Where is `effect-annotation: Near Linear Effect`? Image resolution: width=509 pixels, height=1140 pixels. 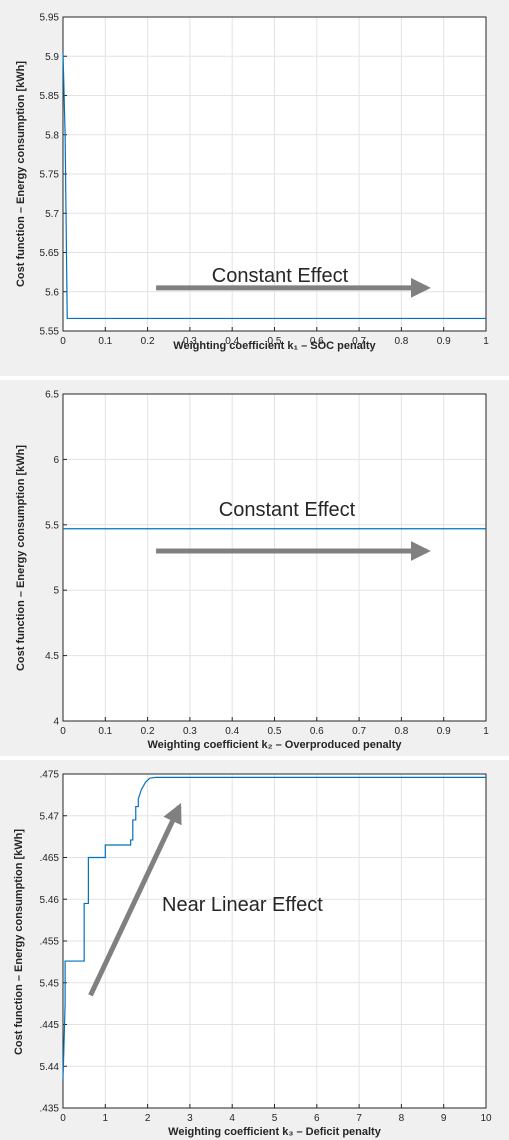 effect-annotation: Near Linear Effect is located at coordinates (242, 905).